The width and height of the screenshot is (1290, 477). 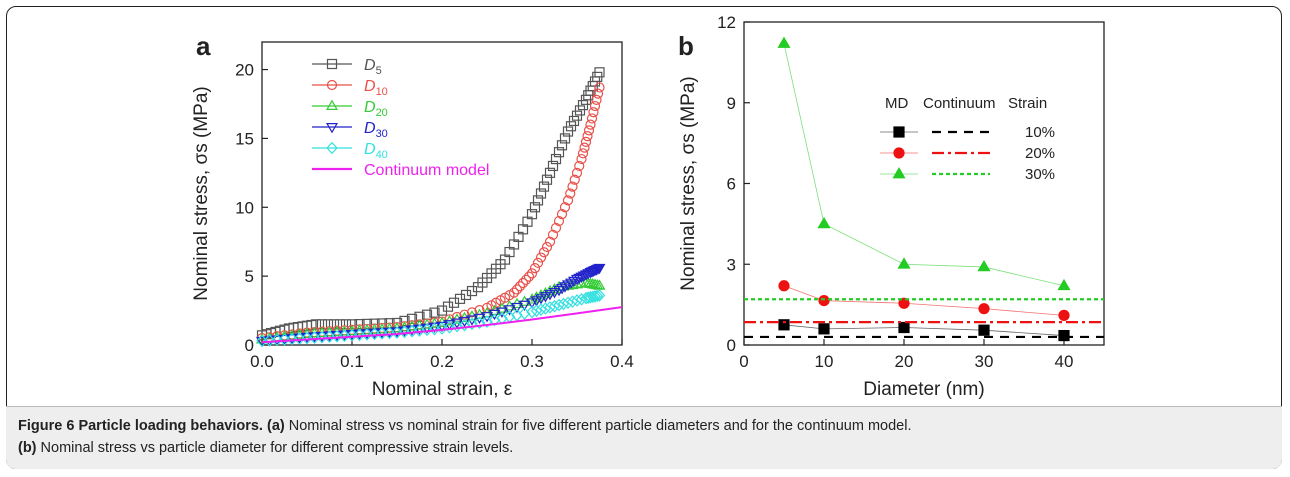 What do you see at coordinates (686, 46) in the screenshot?
I see `panel-b-letter: b` at bounding box center [686, 46].